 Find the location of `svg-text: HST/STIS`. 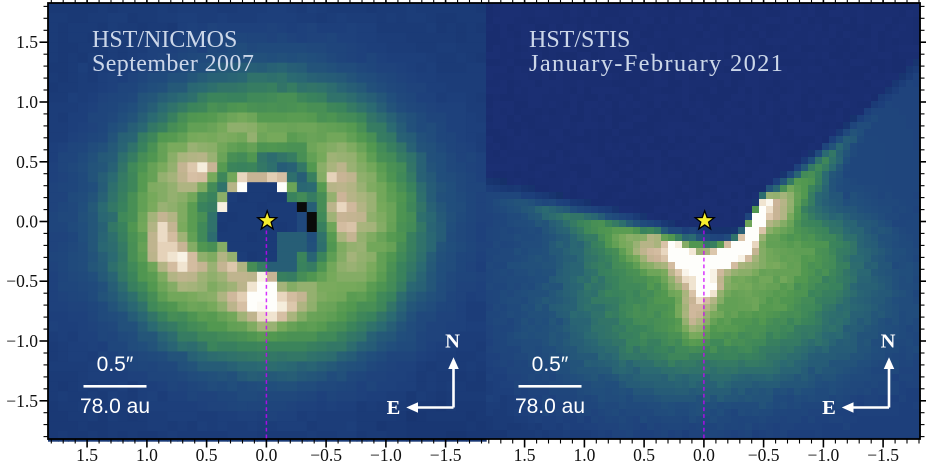

svg-text: HST/STIS is located at coordinates (579, 40).